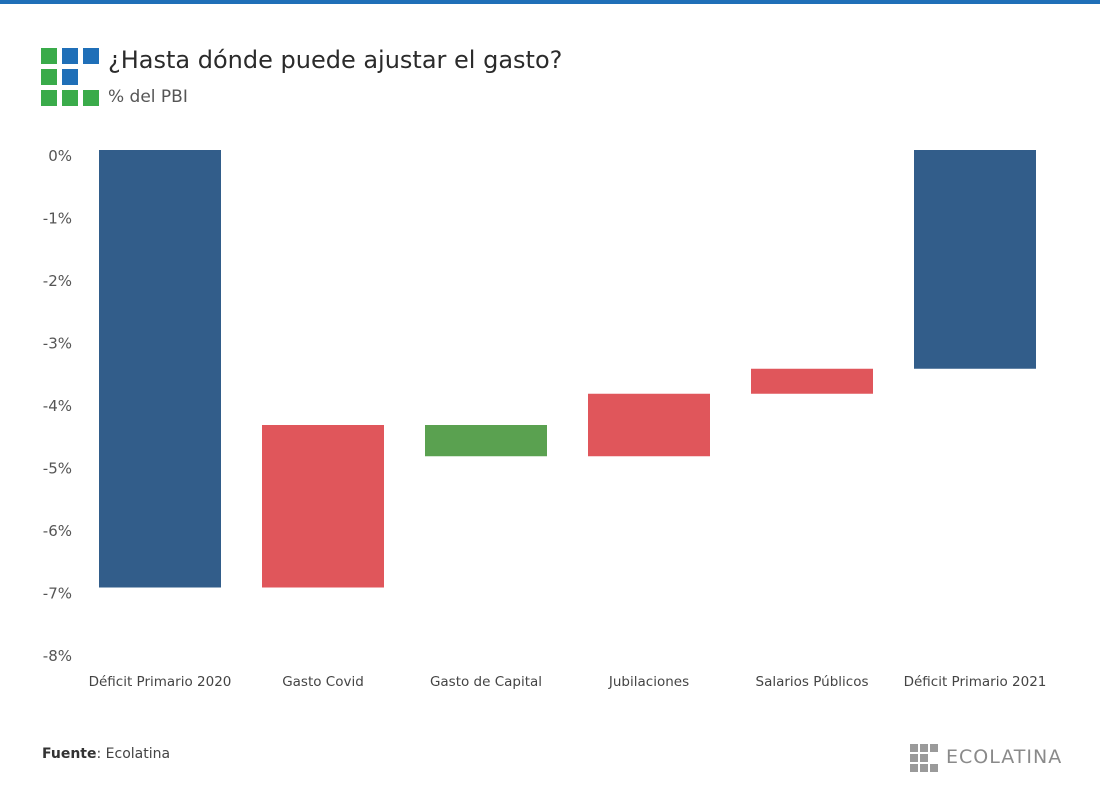  Describe the element at coordinates (335, 60) in the screenshot. I see `chart-title: ¿Hasta dónde puede ajustar el gasto?` at that location.